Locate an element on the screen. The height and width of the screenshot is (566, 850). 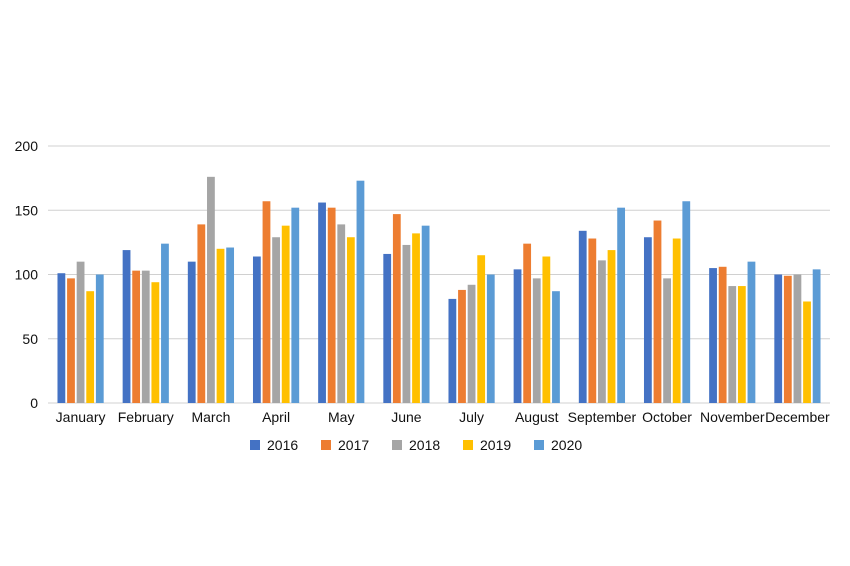
x-tick-label-october: October is located at coordinates (667, 417).